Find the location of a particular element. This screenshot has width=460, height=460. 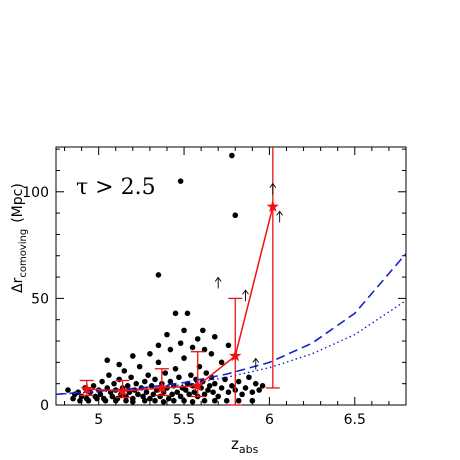

y-axis-title-prefix: Δr is located at coordinates (18, 285).